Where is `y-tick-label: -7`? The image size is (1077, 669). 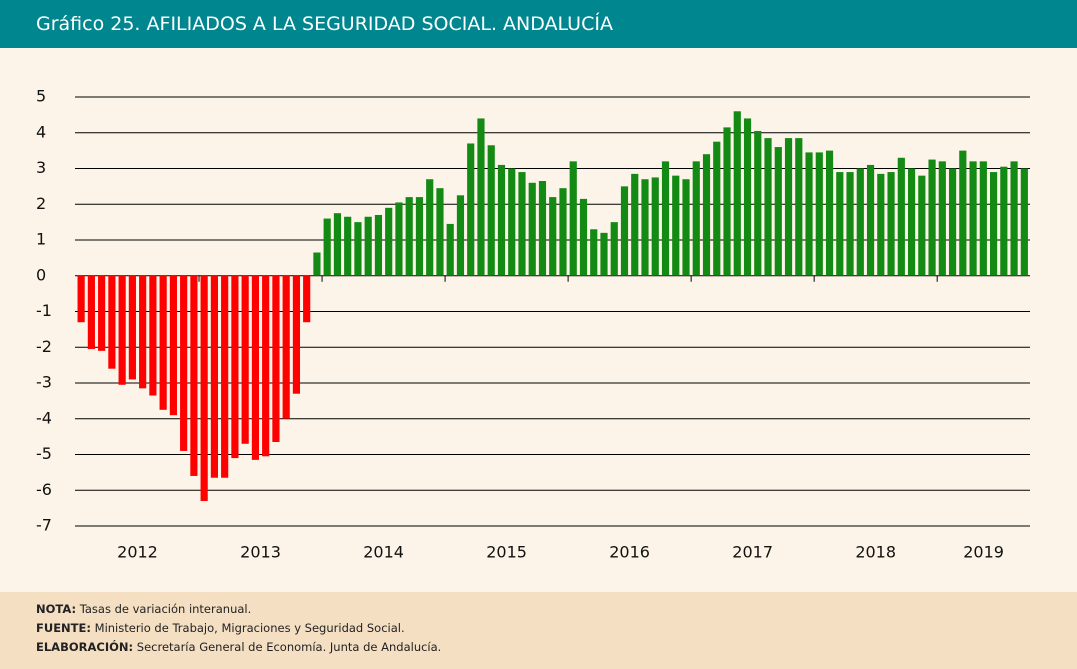
y-tick-label: -7 is located at coordinates (44, 525).